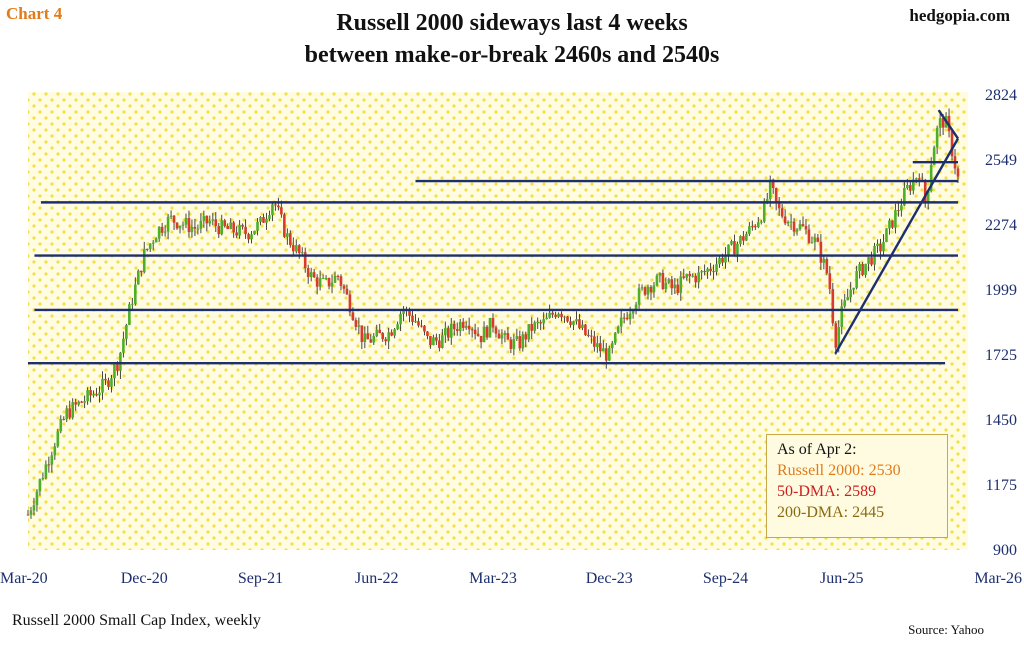 The image size is (1024, 654). What do you see at coordinates (1001, 485) in the screenshot?
I see `y-tick-label: 1175` at bounding box center [1001, 485].